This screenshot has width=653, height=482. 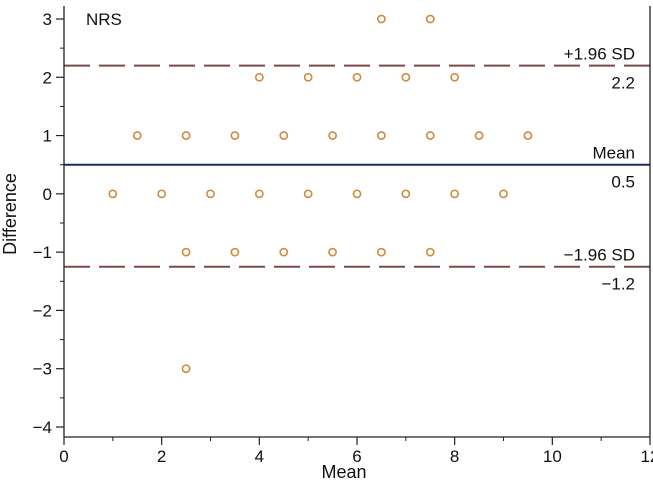 I want to click on reference-line-label: Mean, so click(x=613, y=153).